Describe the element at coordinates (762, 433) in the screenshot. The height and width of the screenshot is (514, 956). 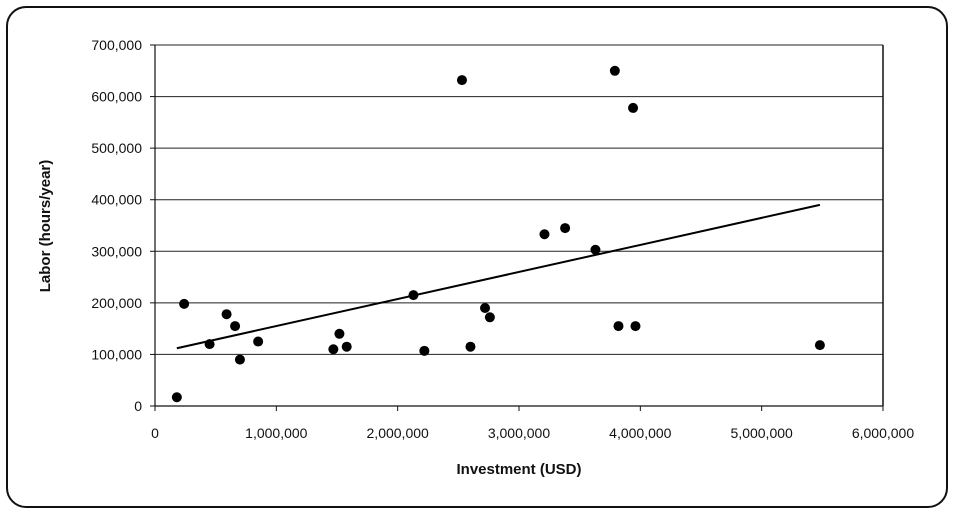
I see `x-tick-label: 5,000,000` at that location.